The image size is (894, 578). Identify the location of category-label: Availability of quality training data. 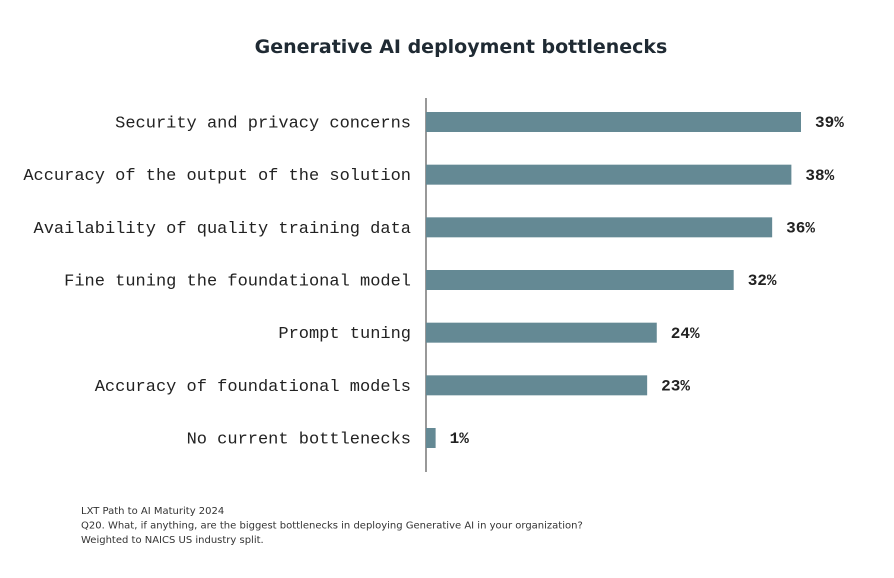
(222, 229).